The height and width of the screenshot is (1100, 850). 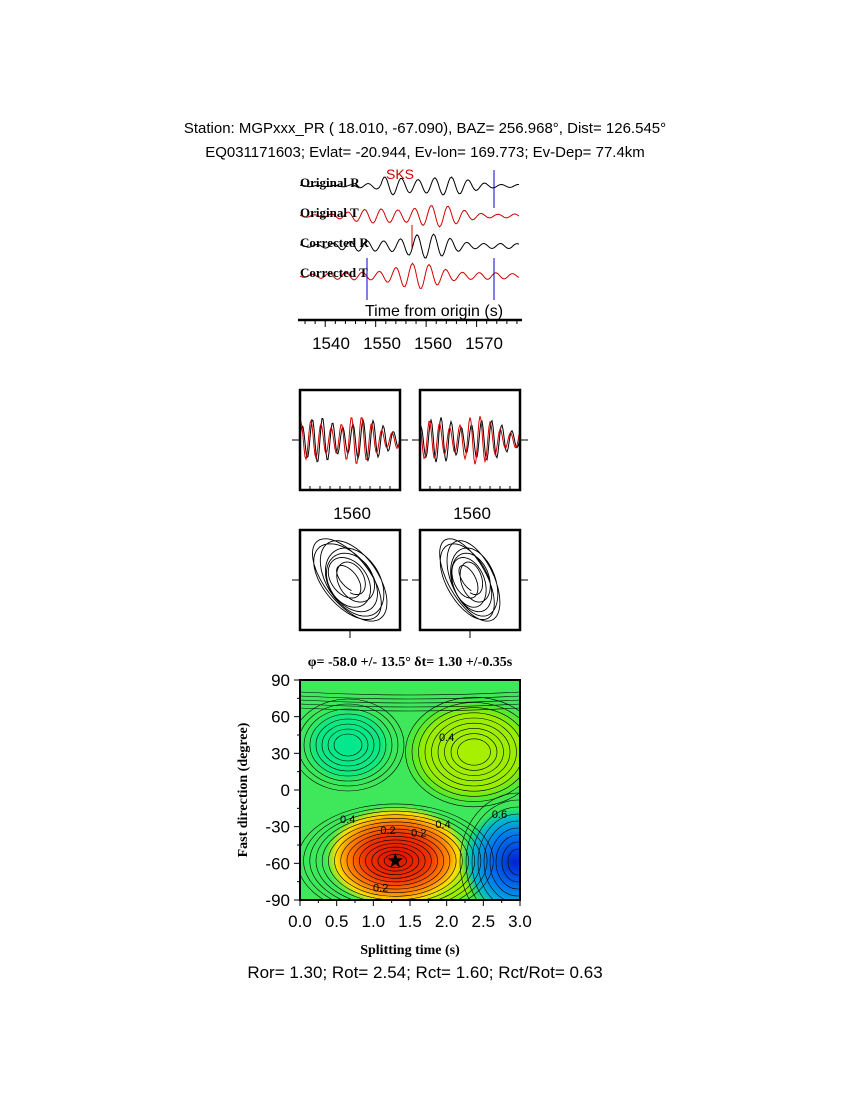 I want to click on time-axis-label: Time from origin (s), so click(x=434, y=311).